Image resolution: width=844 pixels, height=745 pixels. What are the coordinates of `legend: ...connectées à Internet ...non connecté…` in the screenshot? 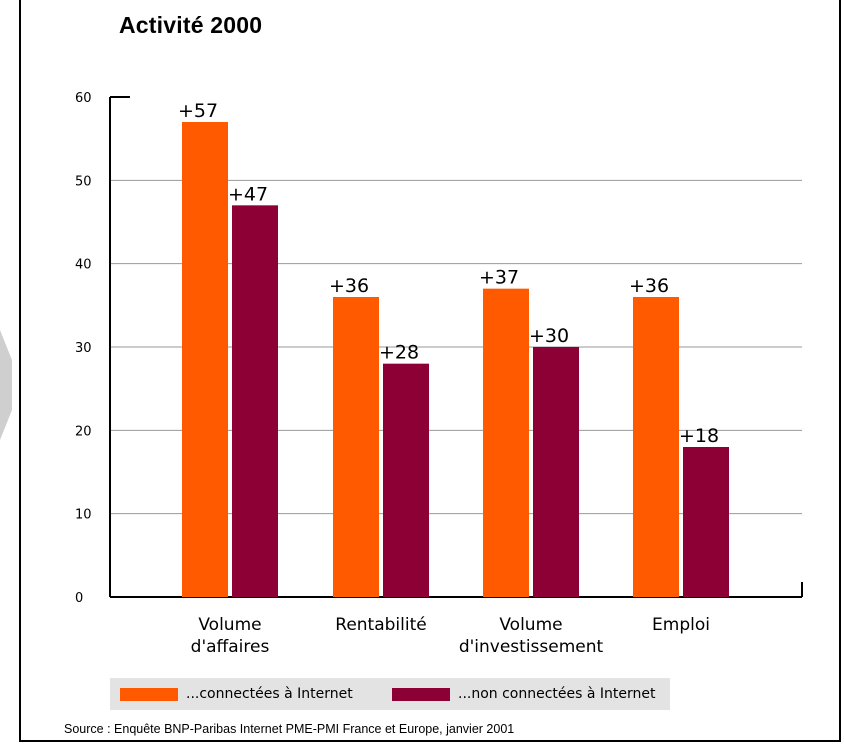 It's located at (390, 694).